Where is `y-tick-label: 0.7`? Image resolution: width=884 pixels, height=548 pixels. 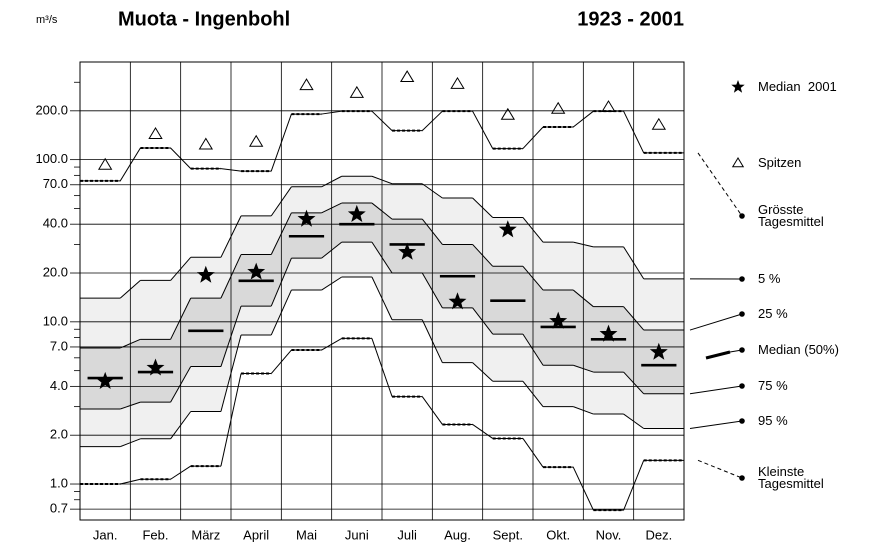 y-tick-label: 0.7 is located at coordinates (59, 508).